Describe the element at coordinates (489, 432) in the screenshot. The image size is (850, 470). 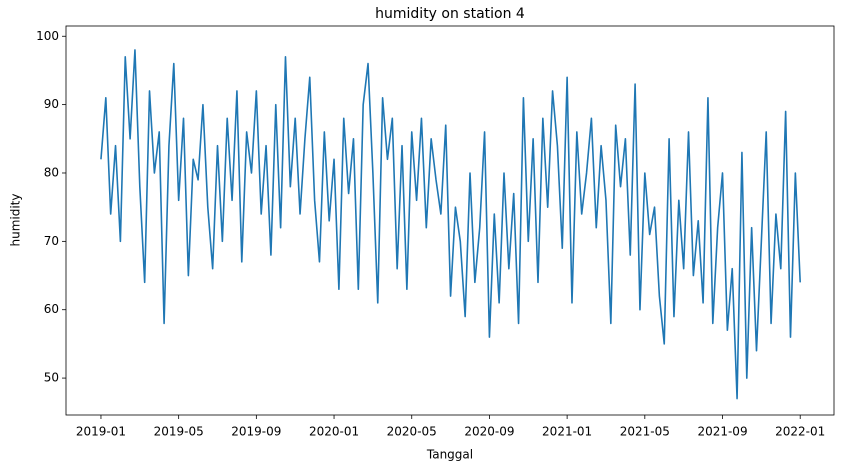
I see `x-tick-label: 2020-09` at that location.